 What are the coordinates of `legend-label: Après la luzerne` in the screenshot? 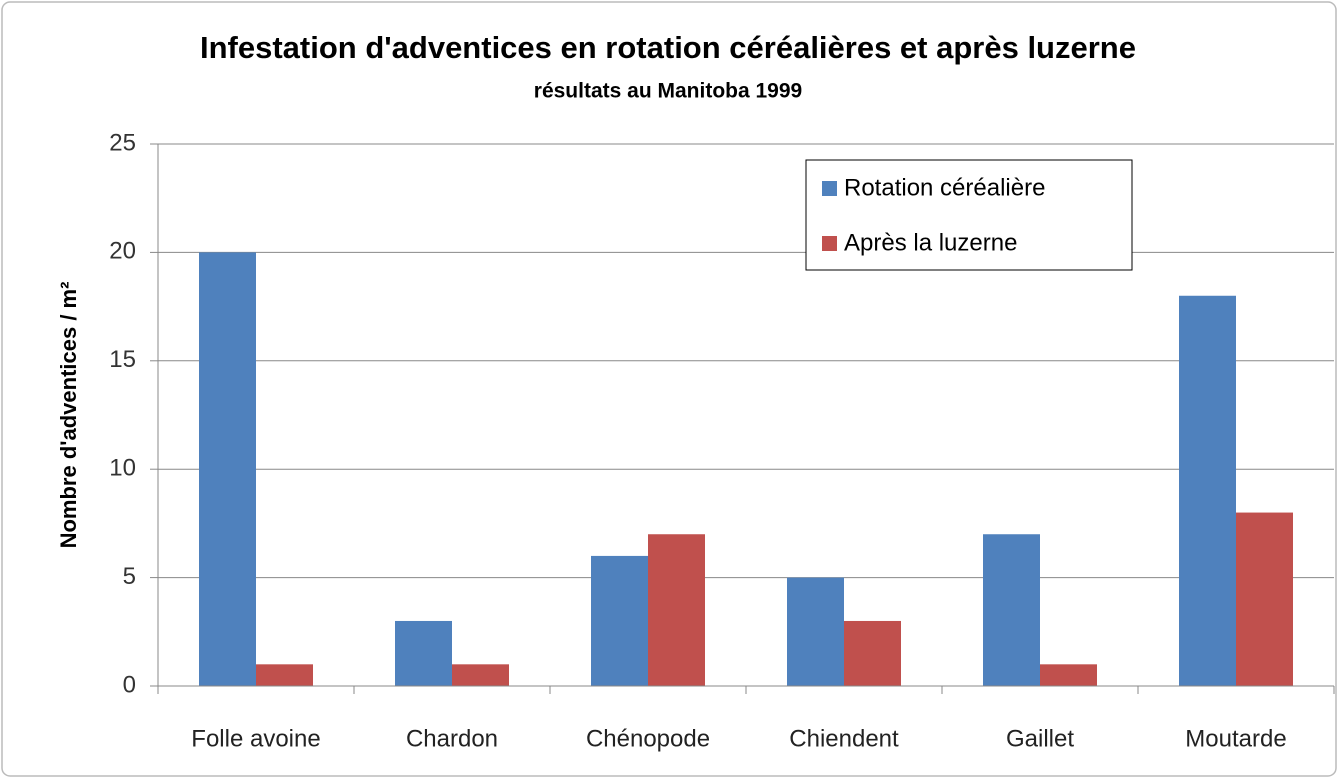 It's located at (930, 242).